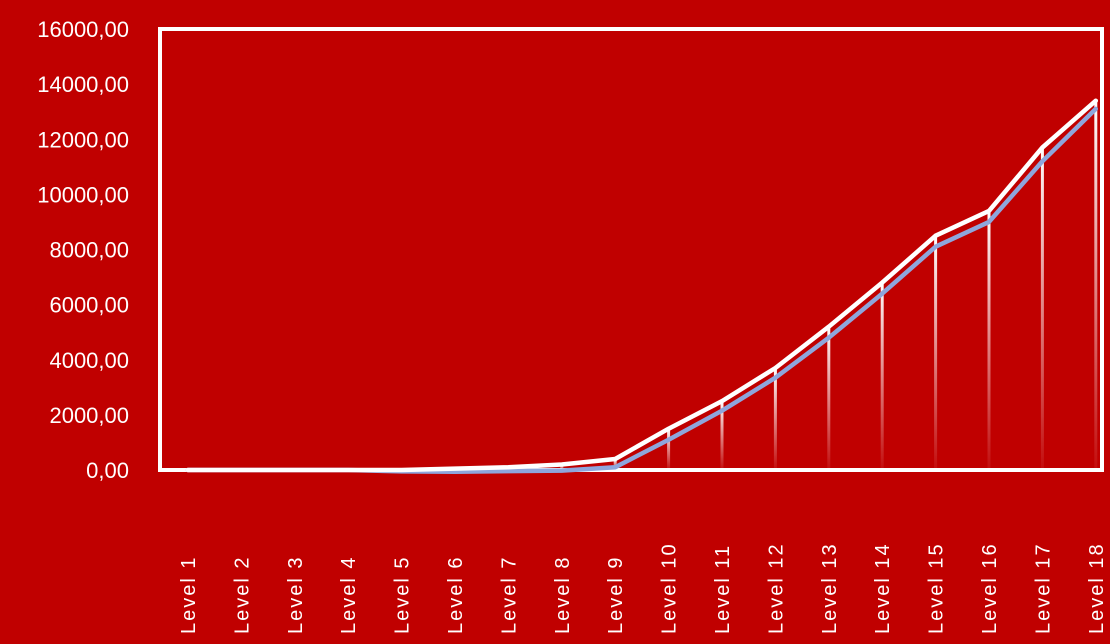  Describe the element at coordinates (83, 194) in the screenshot. I see `y-tick-label: 10000,00` at that location.